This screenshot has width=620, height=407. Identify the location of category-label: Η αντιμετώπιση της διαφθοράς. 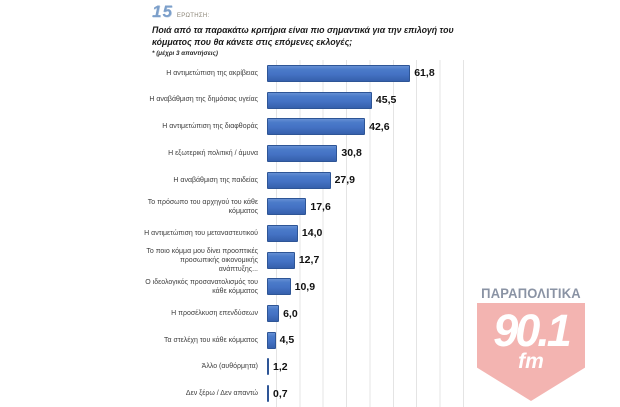
(210, 127).